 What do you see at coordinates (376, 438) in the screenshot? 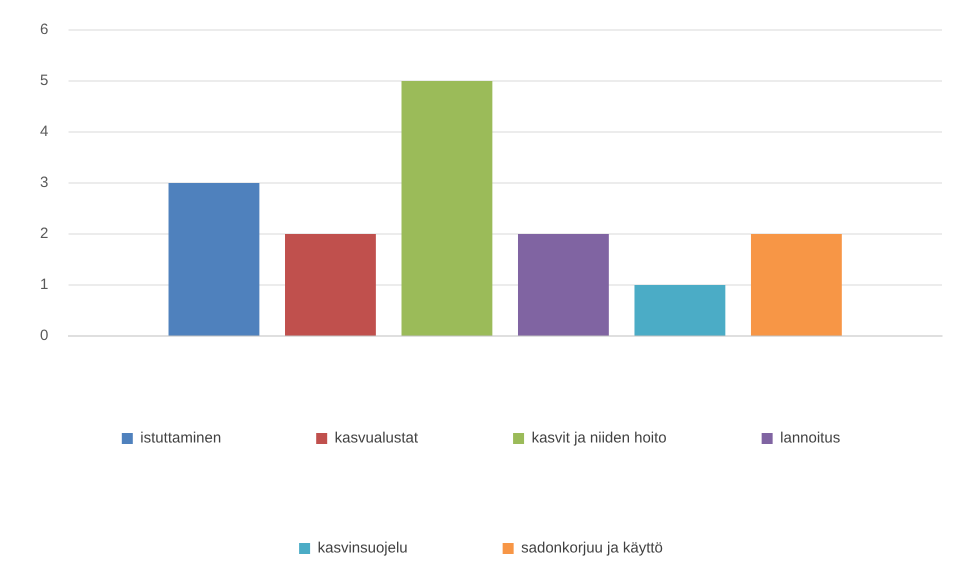
I see `legend-label: kasvualustat` at bounding box center [376, 438].